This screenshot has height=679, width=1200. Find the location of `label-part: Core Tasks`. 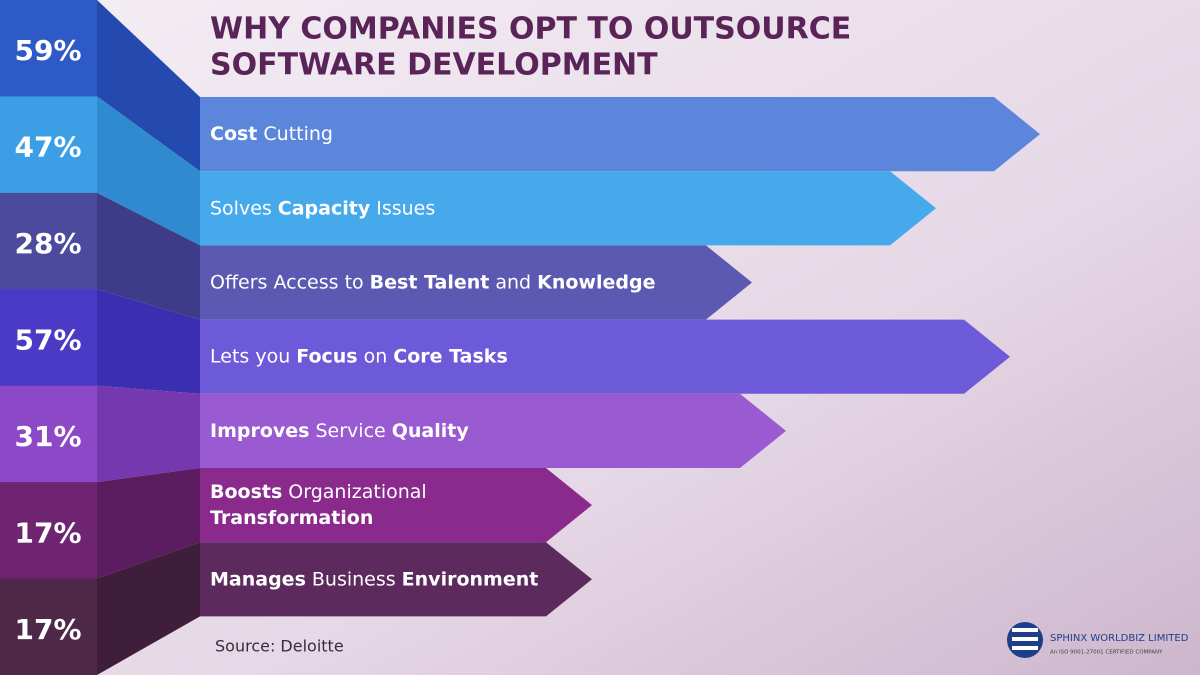

label-part: Core Tasks is located at coordinates (450, 356).